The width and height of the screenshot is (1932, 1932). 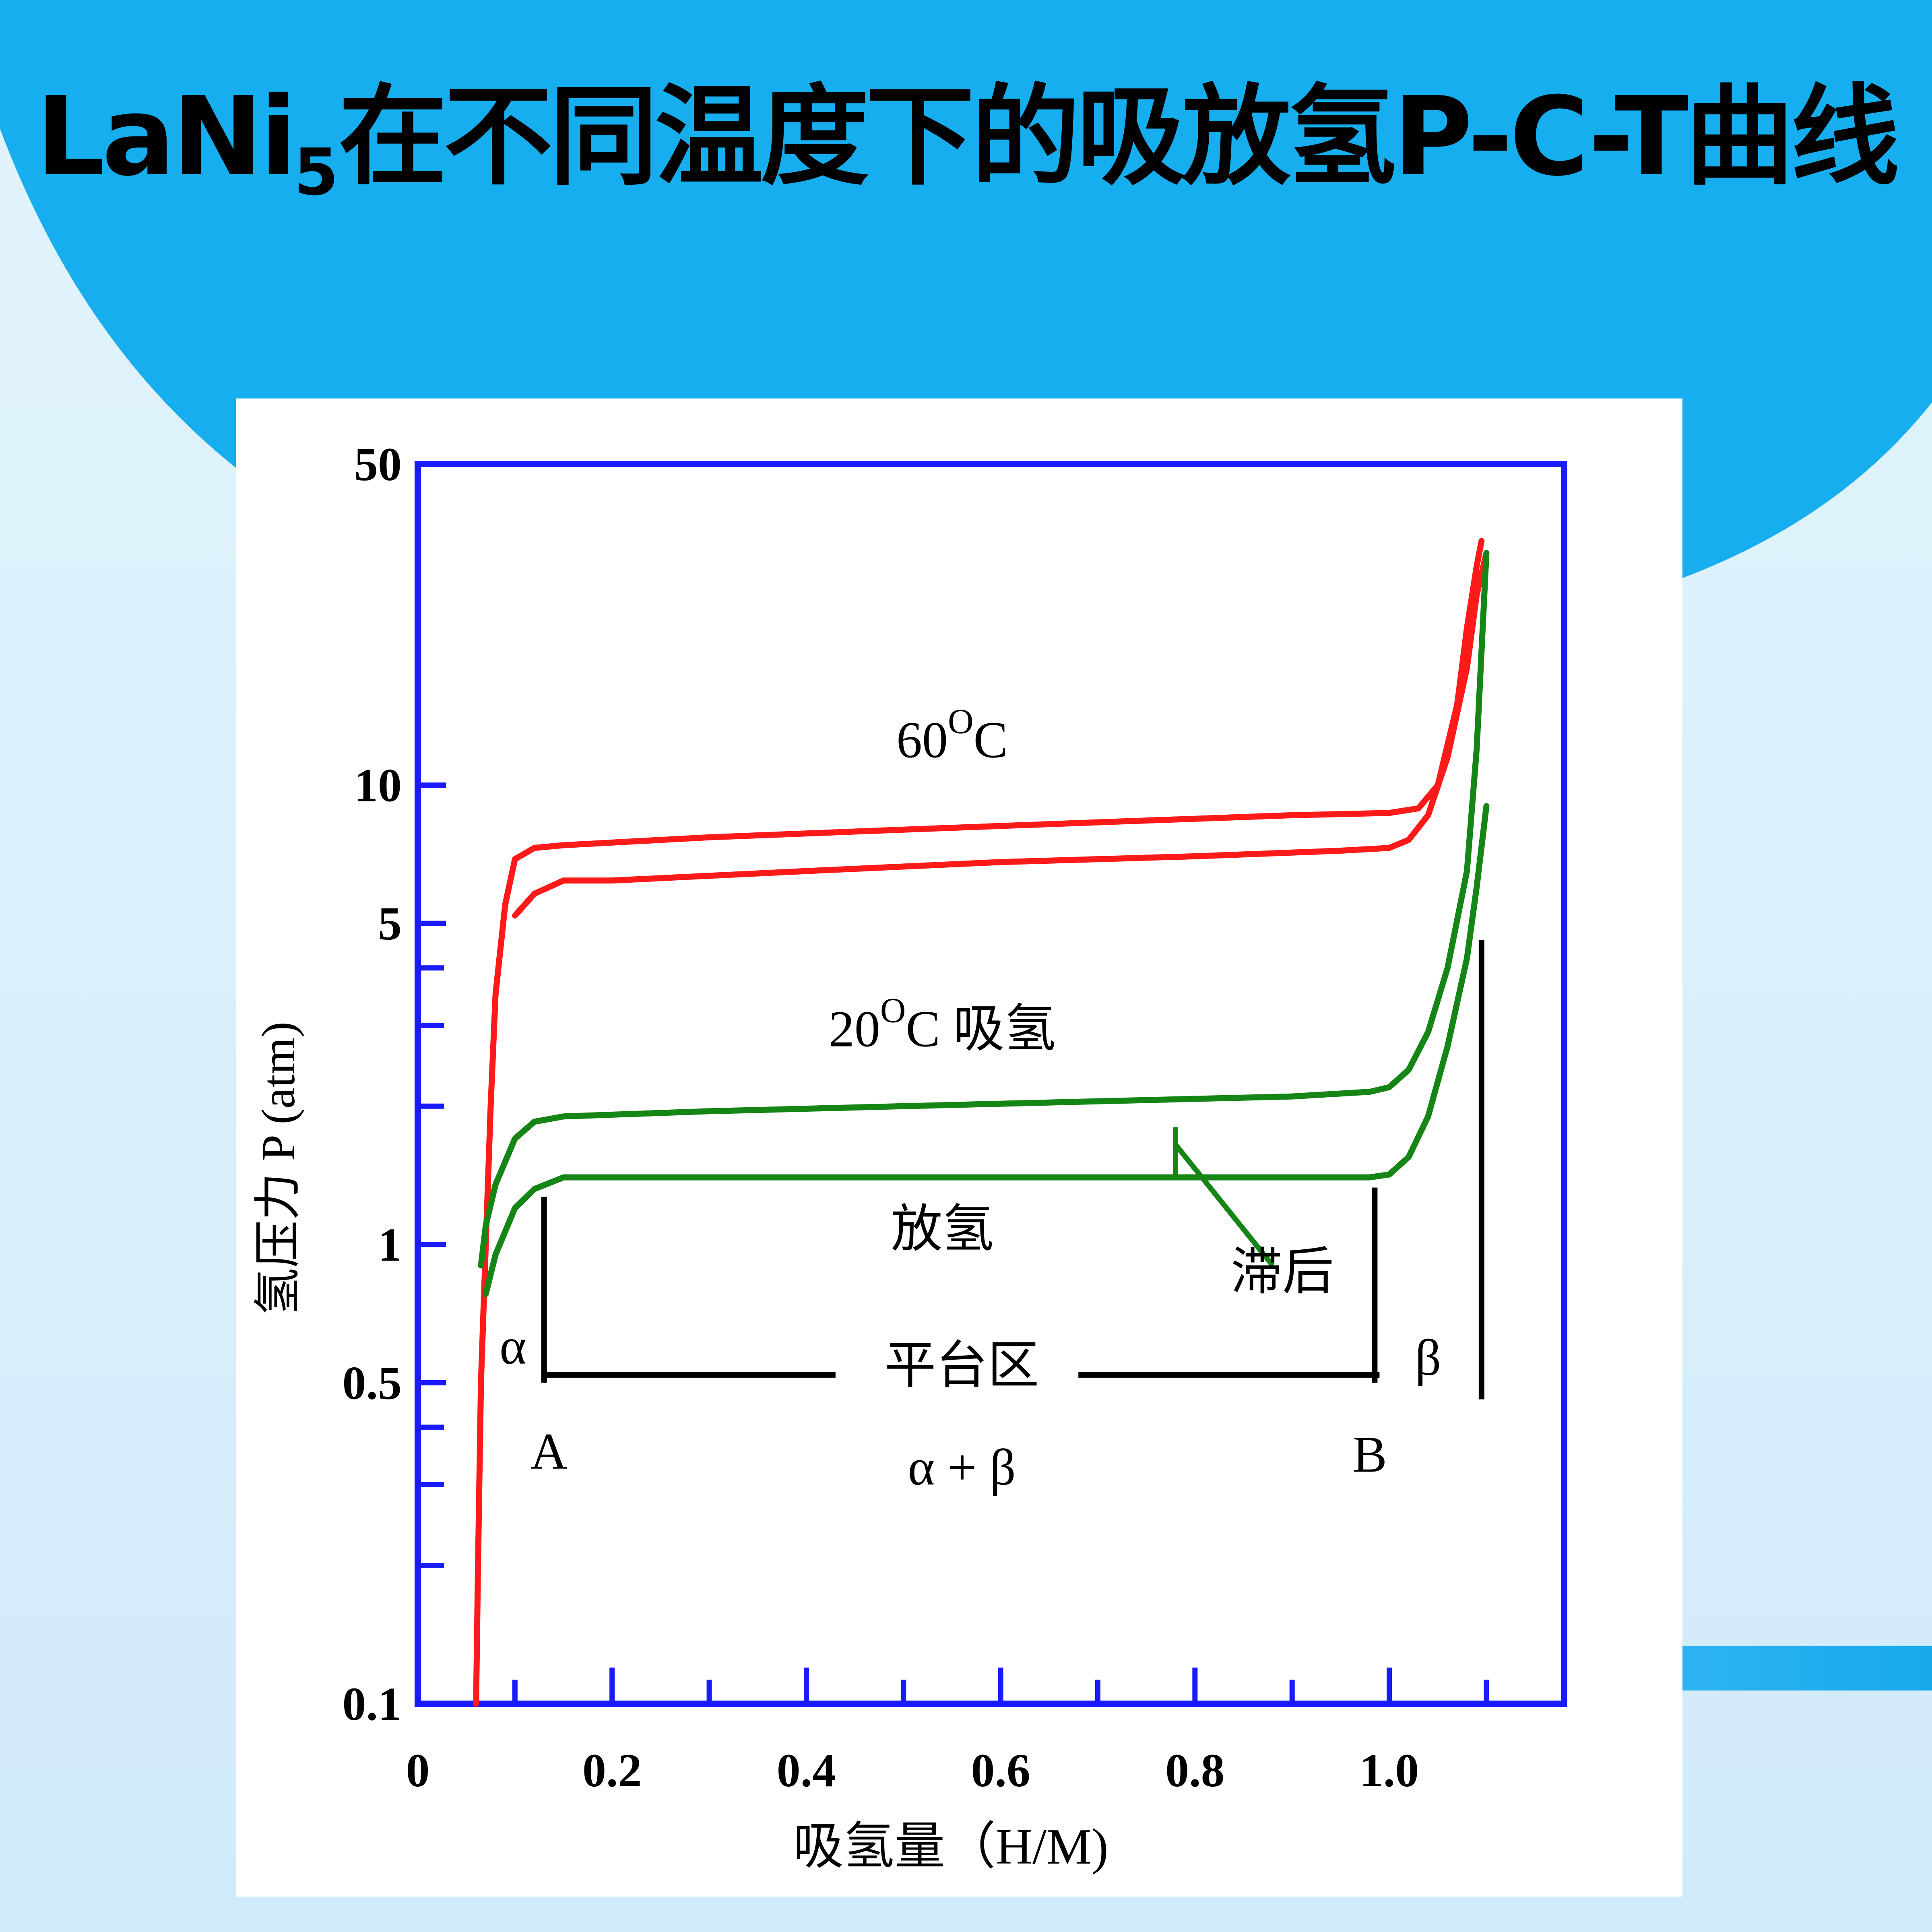 What do you see at coordinates (278, 1168) in the screenshot?
I see `y-axis-label: 氢压力 P (atm)` at bounding box center [278, 1168].